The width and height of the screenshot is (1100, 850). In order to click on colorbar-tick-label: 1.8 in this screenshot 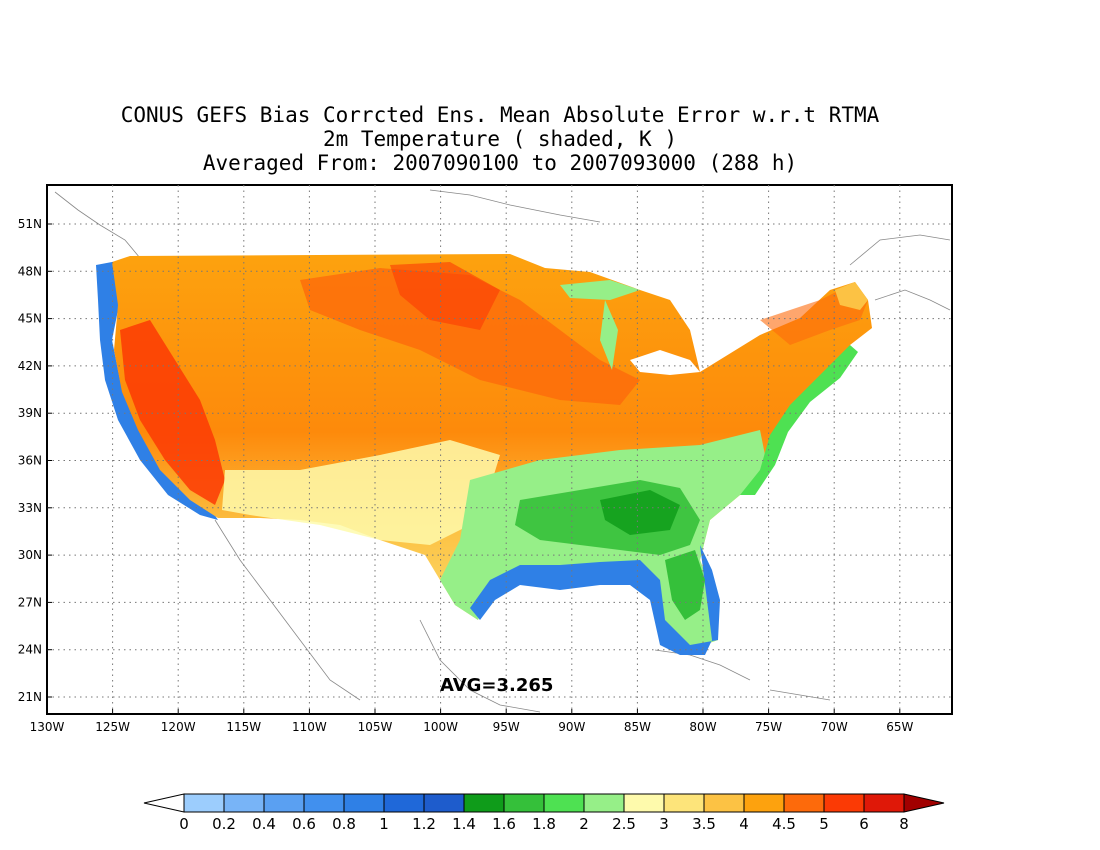, I will do `click(544, 824)`.